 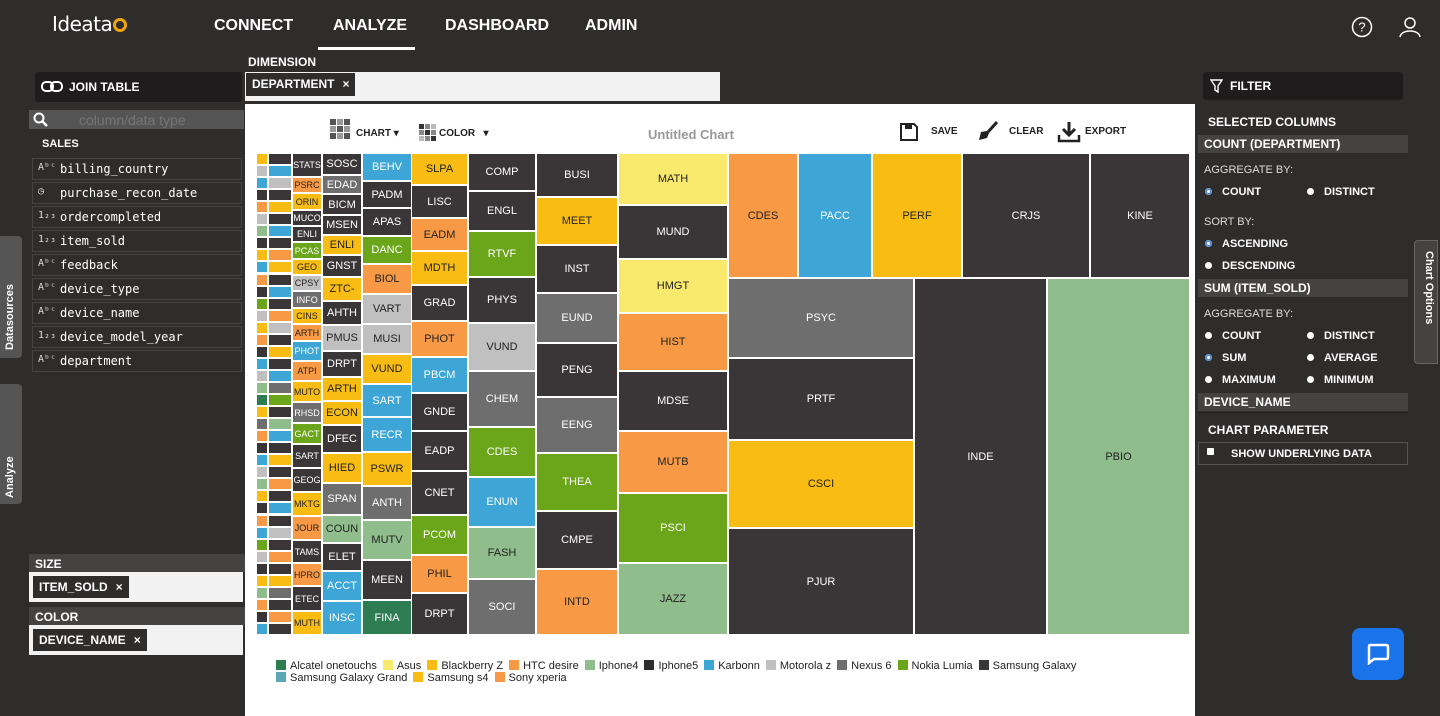 I want to click on treemap-tile: CSCI, so click(x=821, y=484).